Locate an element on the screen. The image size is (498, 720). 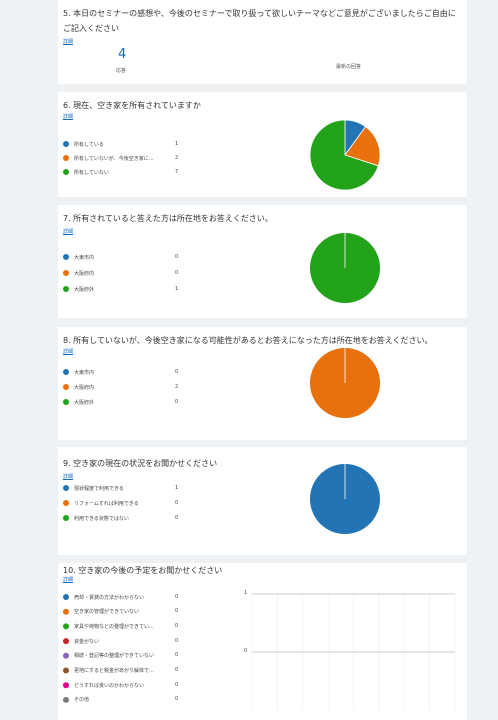
question-title: 9. 空き家の現在の状況をお聞かせください is located at coordinates (140, 463).